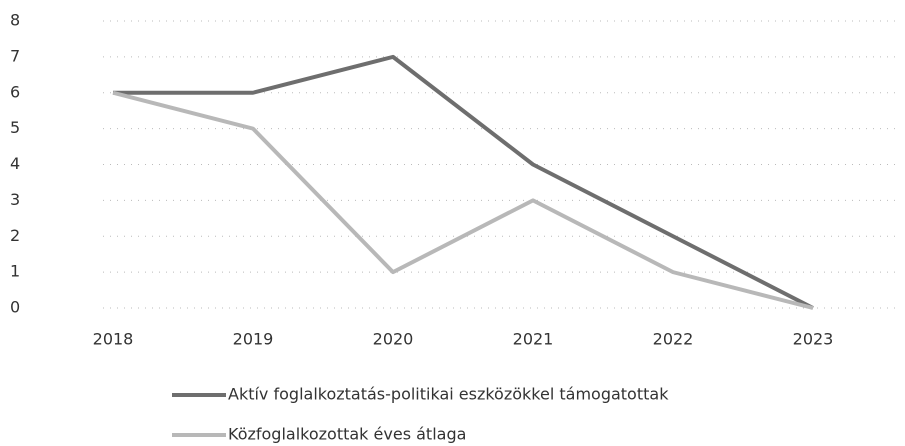 This screenshot has width=905, height=446. Describe the element at coordinates (15, 199) in the screenshot. I see `y-tick-label: 3` at that location.